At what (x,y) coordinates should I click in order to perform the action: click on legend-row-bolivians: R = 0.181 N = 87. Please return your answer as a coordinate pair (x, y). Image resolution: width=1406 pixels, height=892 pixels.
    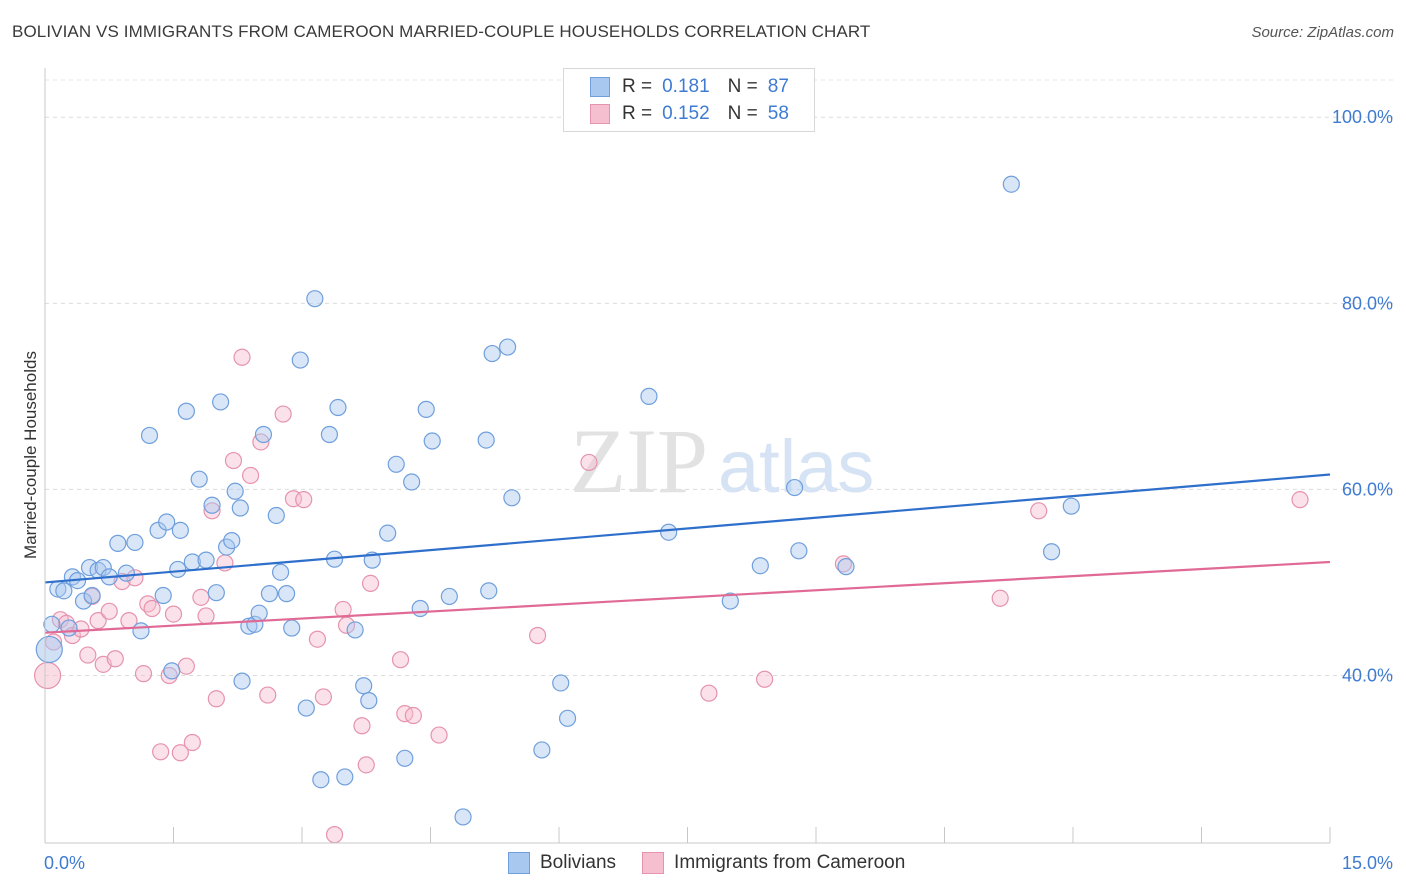
    Looking at the image, I should click on (689, 87).